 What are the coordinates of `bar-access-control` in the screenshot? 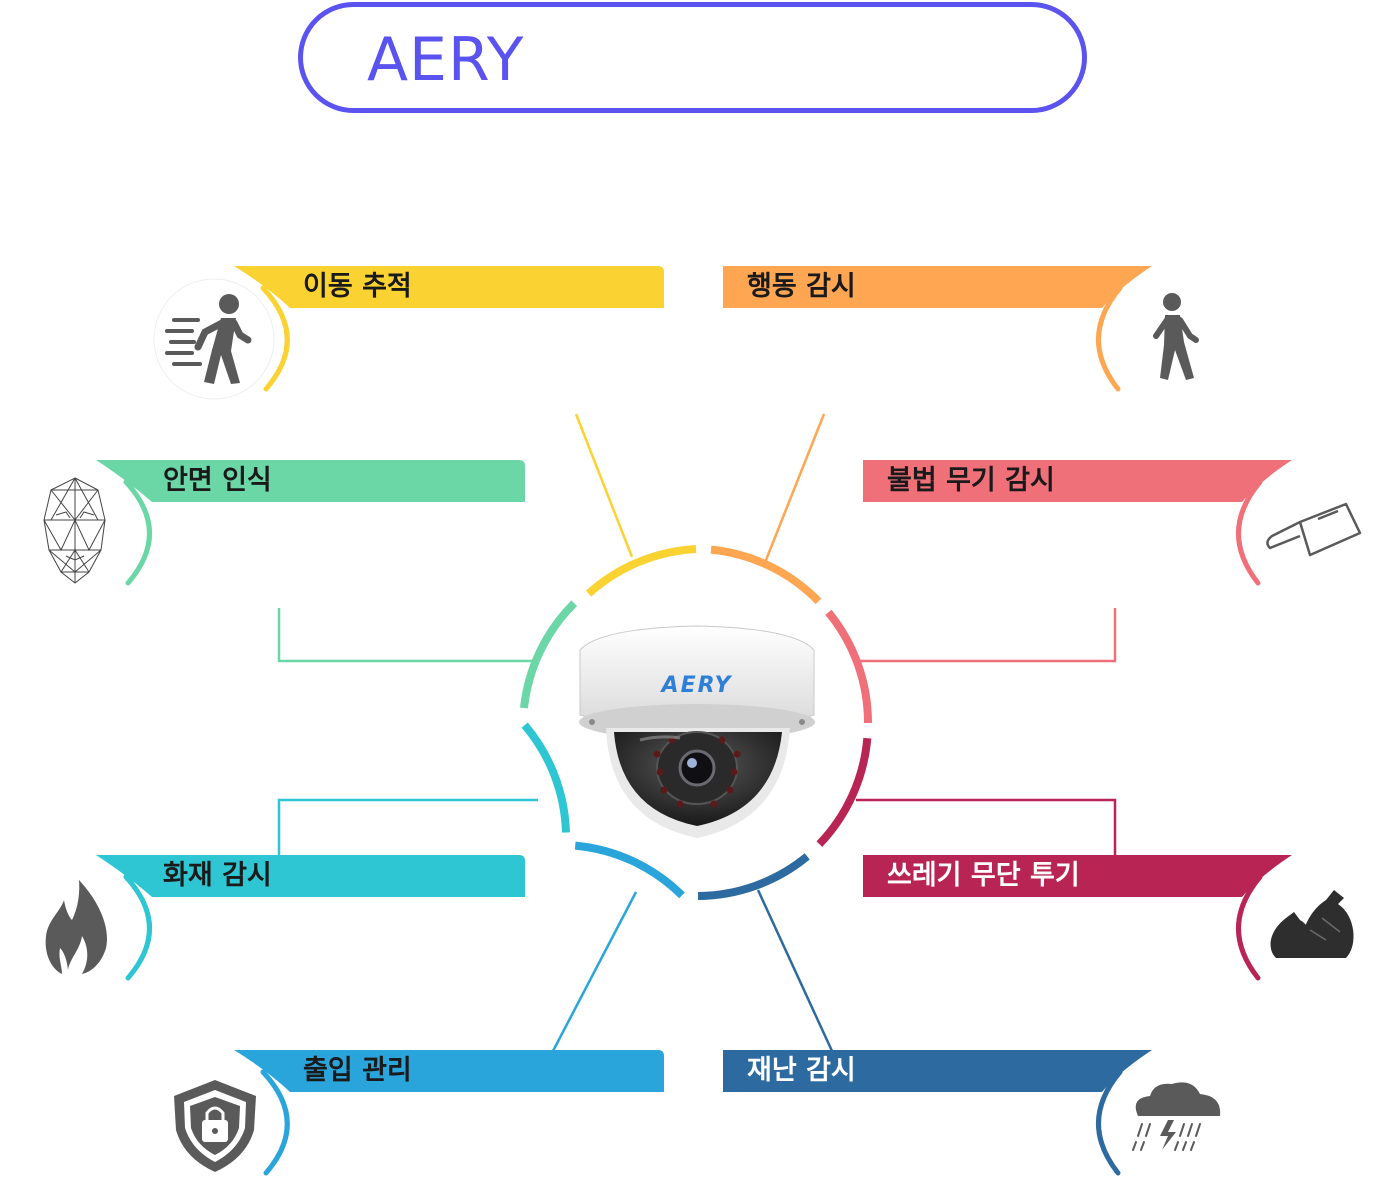 It's located at (449, 1071).